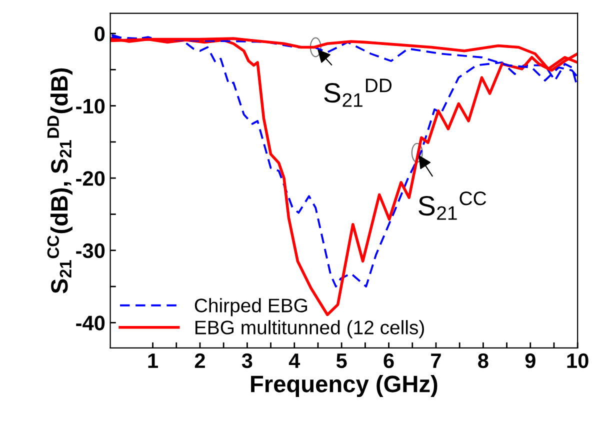 The height and width of the screenshot is (428, 593). What do you see at coordinates (389, 360) in the screenshot?
I see `x-tick-label: 6` at bounding box center [389, 360].